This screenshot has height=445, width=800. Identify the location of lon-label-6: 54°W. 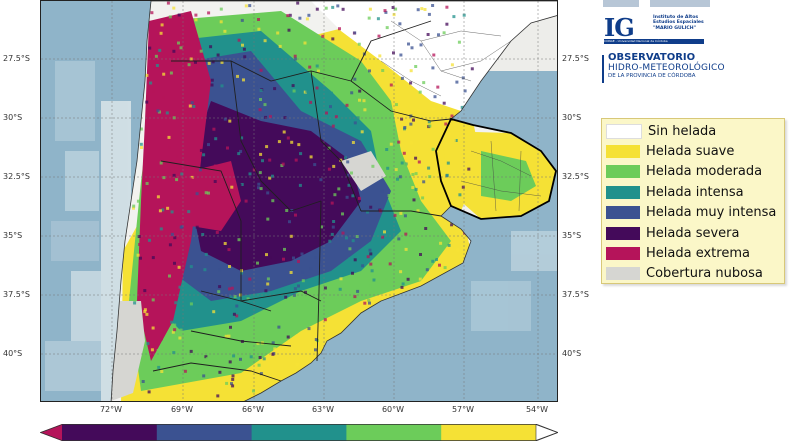
(537, 409).